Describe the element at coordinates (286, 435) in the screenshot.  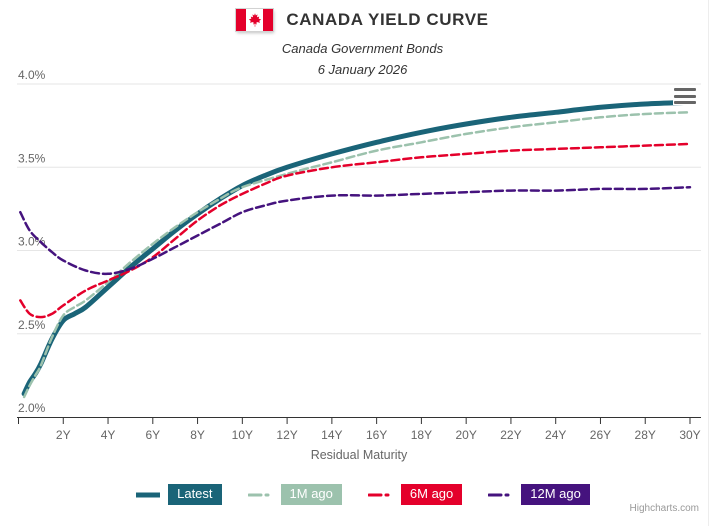
I see `x-axis-label: 12Y` at that location.